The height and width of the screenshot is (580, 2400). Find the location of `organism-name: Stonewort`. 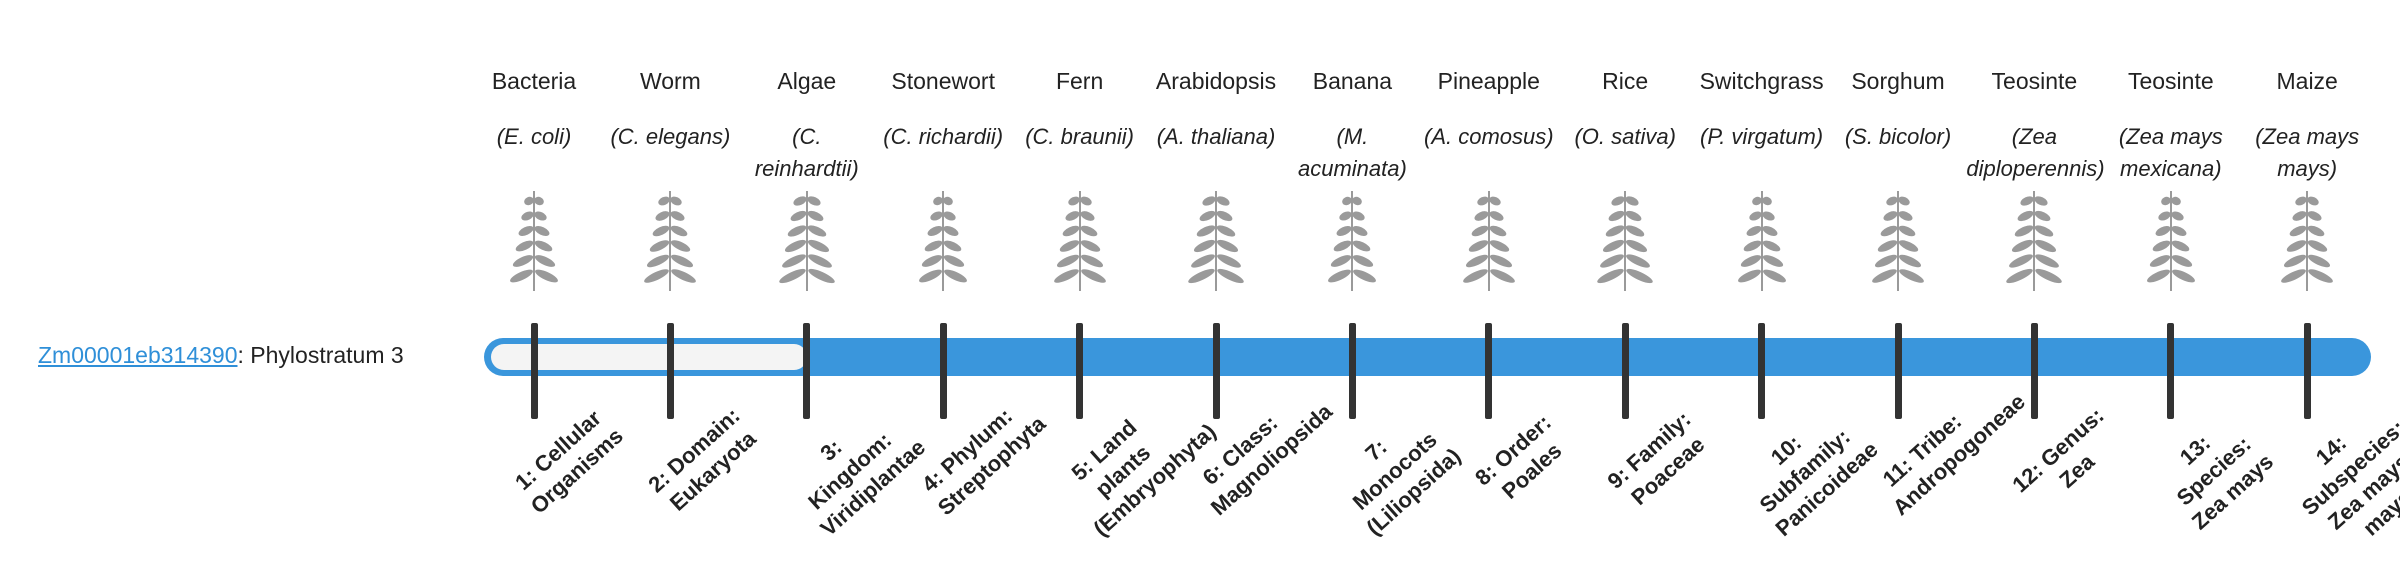

organism-name: Stonewort is located at coordinates (943, 81).